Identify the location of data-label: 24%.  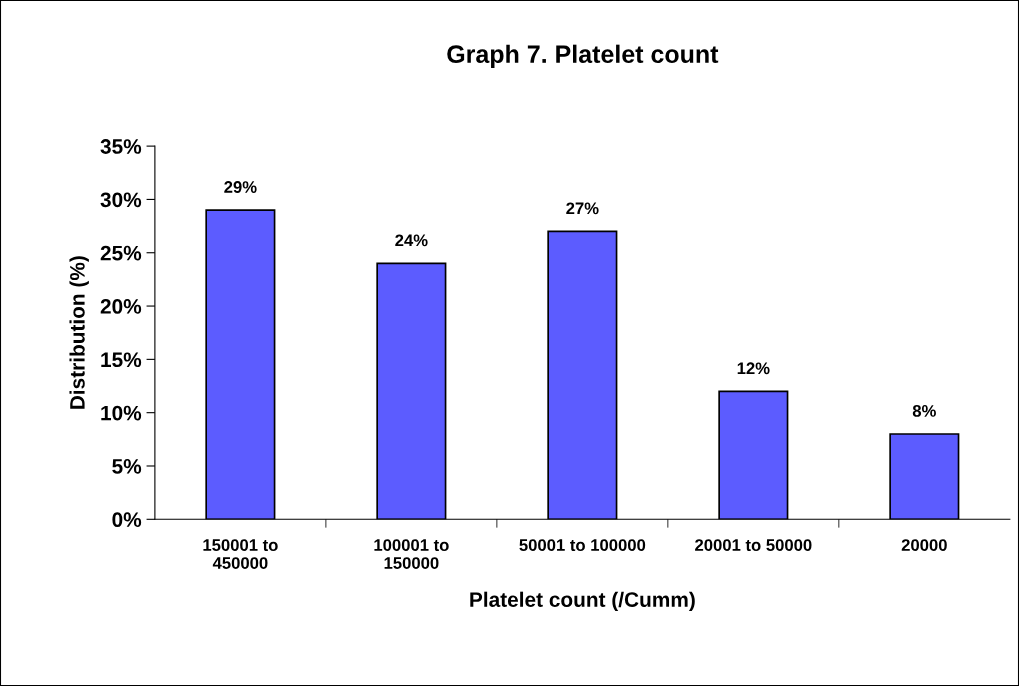
(411, 240).